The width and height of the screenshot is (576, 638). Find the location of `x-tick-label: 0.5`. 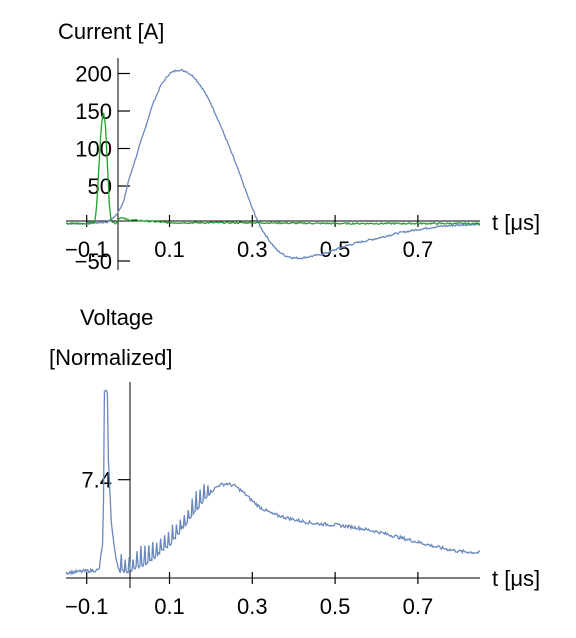

x-tick-label: 0.5 is located at coordinates (335, 606).